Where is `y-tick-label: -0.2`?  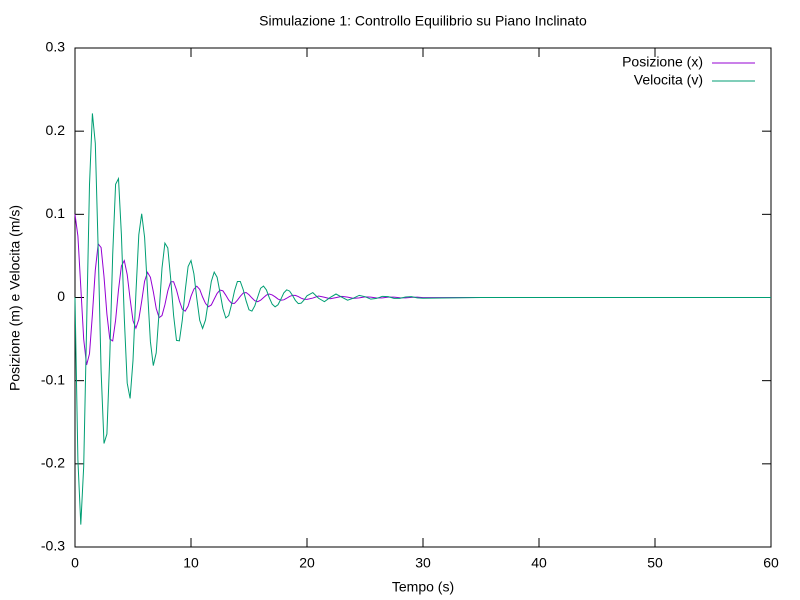 y-tick-label: -0.2 is located at coordinates (53, 463).